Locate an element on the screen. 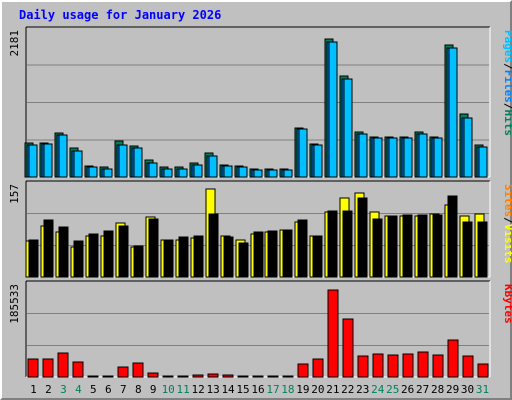 The image size is (512, 400). side-legend-bottom: KBytes is located at coordinates (507, 304).